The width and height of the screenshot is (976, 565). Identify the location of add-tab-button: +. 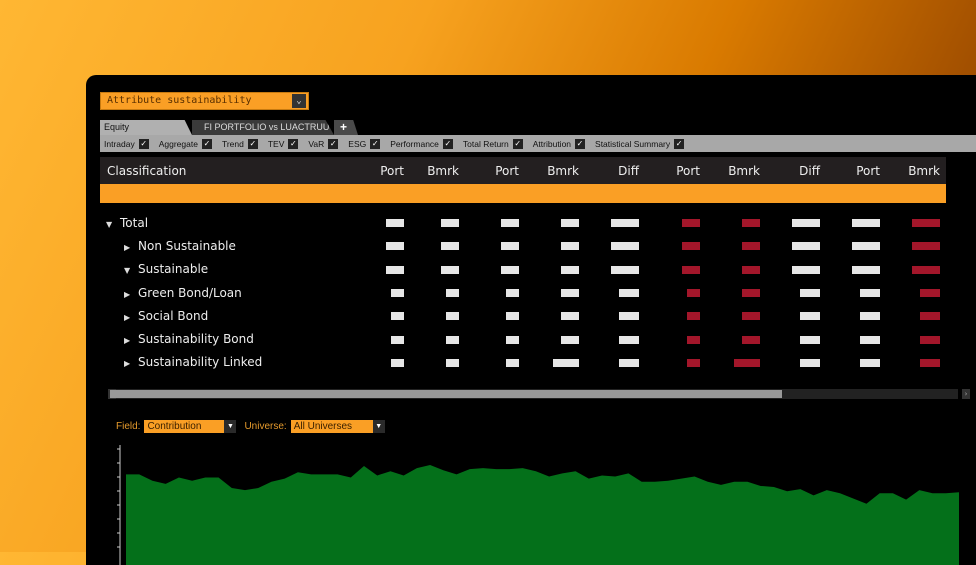
(346, 127).